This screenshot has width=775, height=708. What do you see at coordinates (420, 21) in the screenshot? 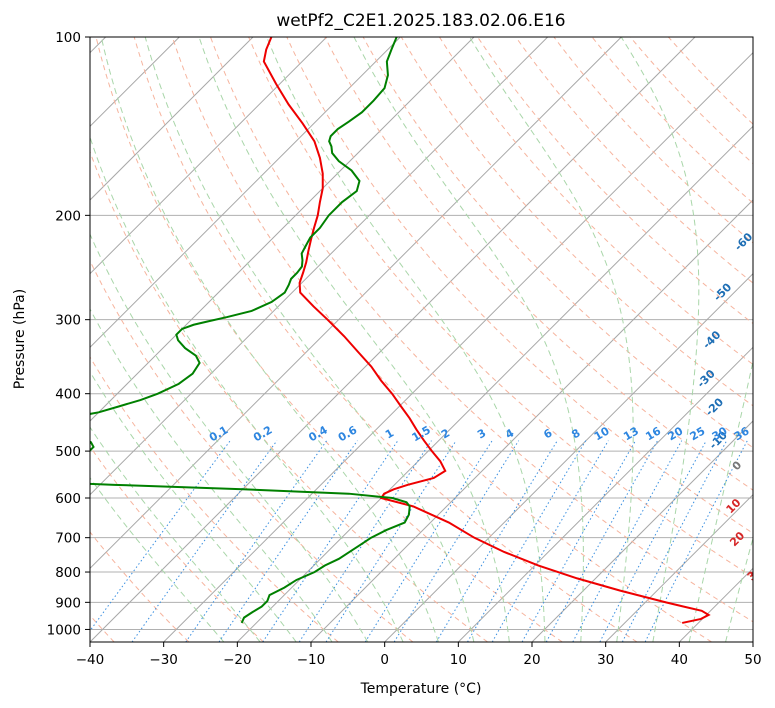
I see `chart-title: wetPf2_C2E1.2025.183.02.06.E16` at bounding box center [420, 21].